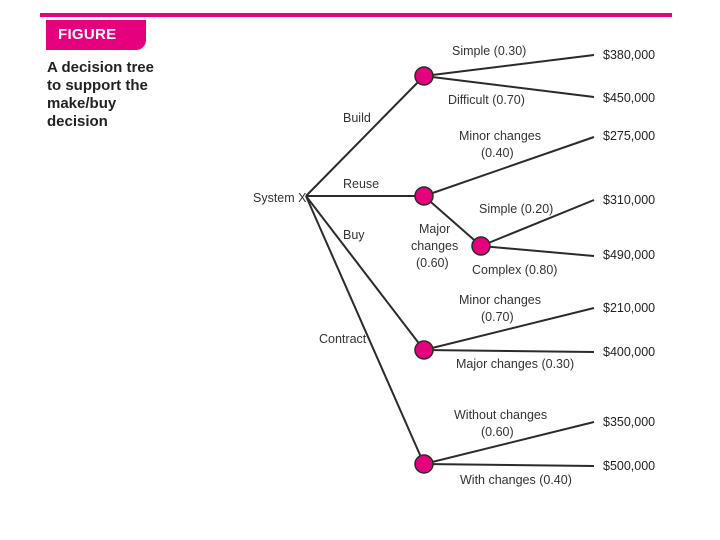  What do you see at coordinates (489, 51) in the screenshot?
I see `branch-build-simple: Simple (0.30)` at bounding box center [489, 51].